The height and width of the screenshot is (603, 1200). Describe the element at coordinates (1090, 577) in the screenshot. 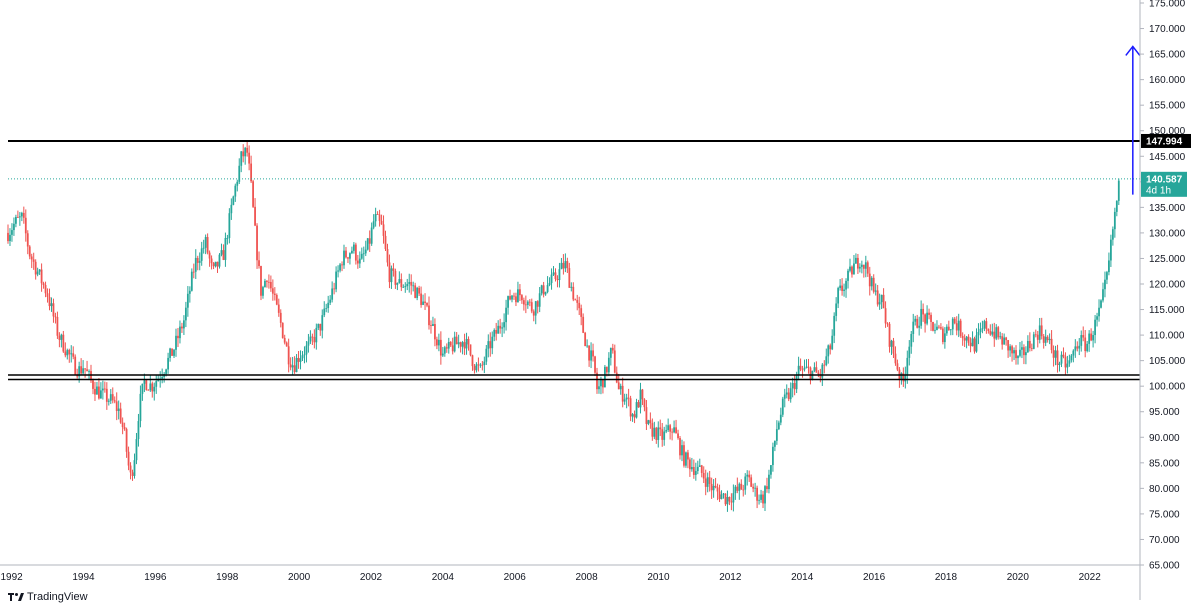

I see `x-tick-label: 2022` at that location.